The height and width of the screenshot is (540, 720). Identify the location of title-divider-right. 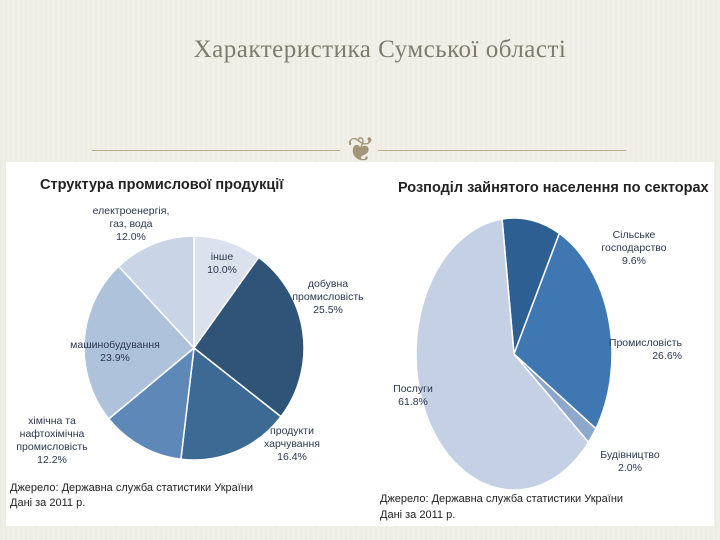
(502, 150).